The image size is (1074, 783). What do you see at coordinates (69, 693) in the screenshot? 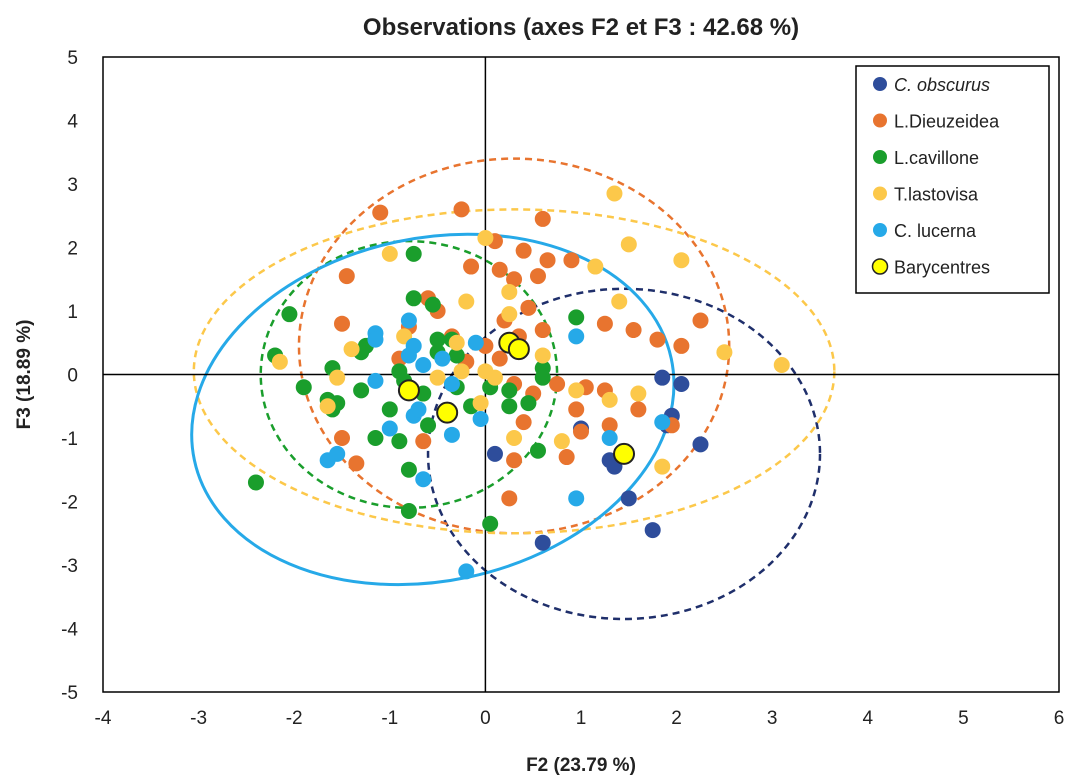
I see `y-tick-label: -5` at bounding box center [69, 693].